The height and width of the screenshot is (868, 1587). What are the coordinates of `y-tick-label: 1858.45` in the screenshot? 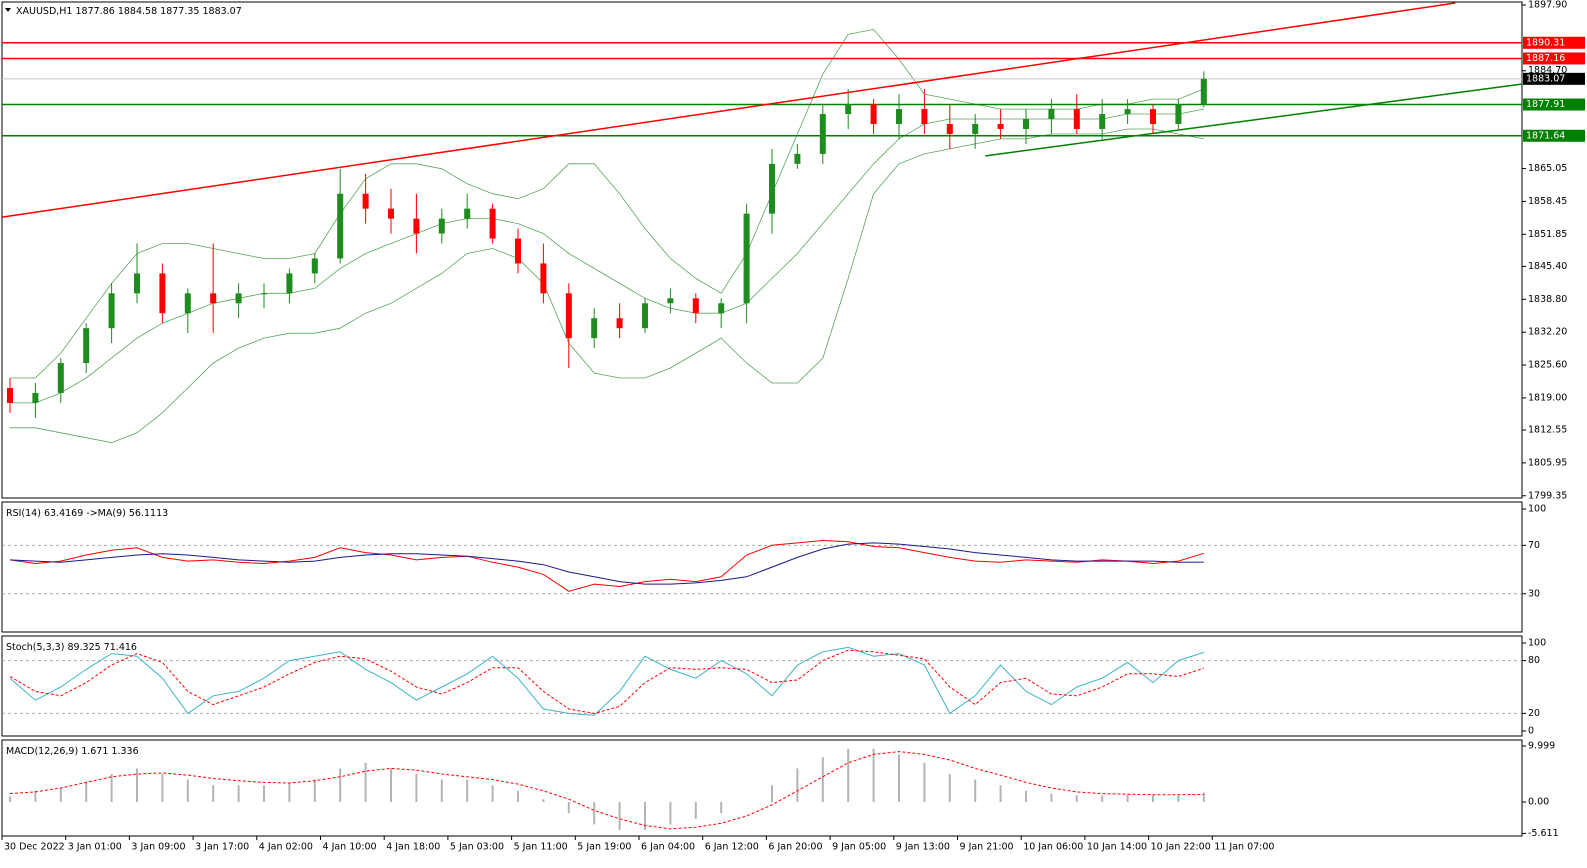 It's located at (1547, 201).